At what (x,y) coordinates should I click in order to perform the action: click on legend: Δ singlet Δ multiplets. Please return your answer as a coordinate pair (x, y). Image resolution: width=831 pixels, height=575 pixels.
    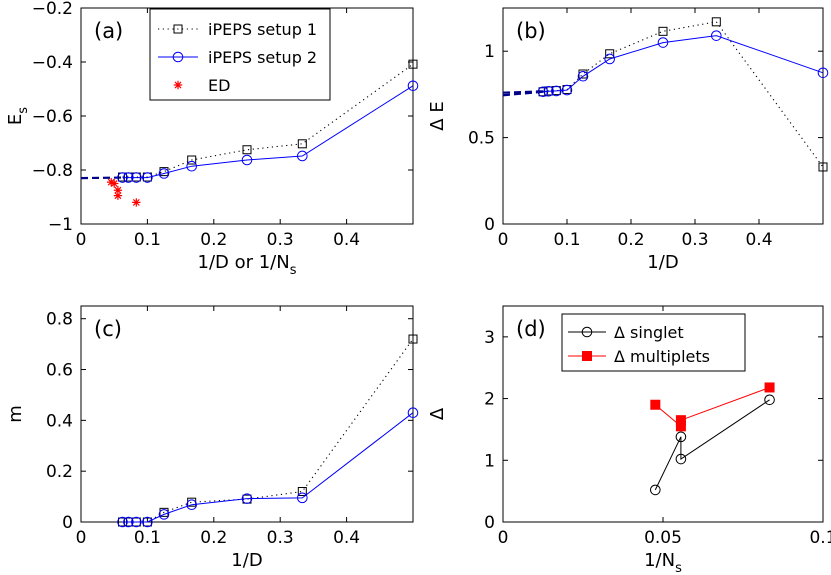
    Looking at the image, I should click on (653, 342).